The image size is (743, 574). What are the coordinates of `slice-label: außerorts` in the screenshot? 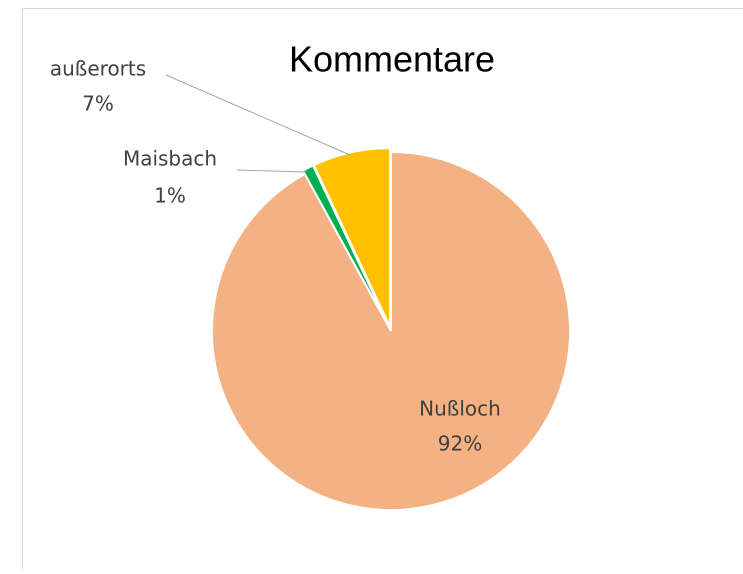 It's located at (98, 69).